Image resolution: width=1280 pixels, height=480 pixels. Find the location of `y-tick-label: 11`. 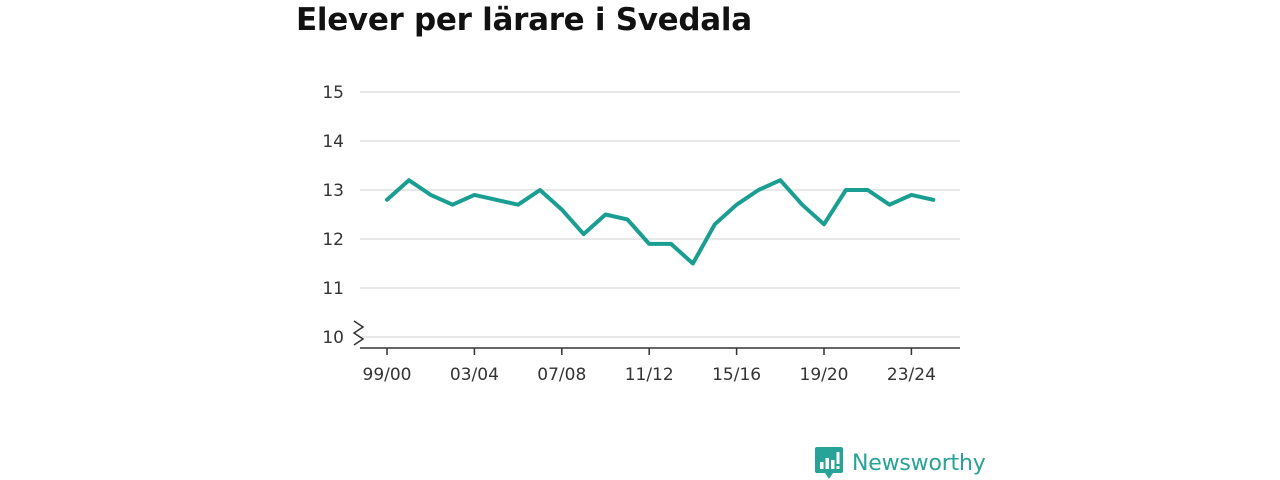

y-tick-label: 11 is located at coordinates (333, 289).